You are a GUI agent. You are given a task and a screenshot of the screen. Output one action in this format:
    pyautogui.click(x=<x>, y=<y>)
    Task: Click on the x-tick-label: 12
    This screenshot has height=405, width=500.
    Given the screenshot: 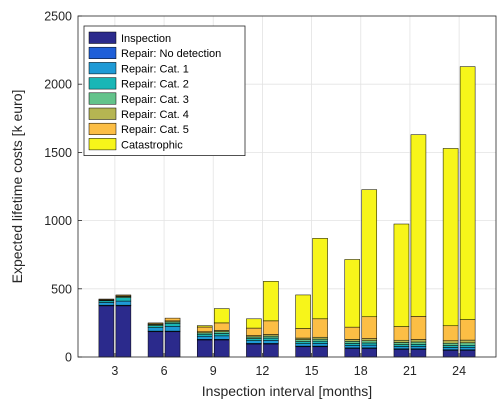 What is the action you would take?
    pyautogui.click(x=262, y=371)
    